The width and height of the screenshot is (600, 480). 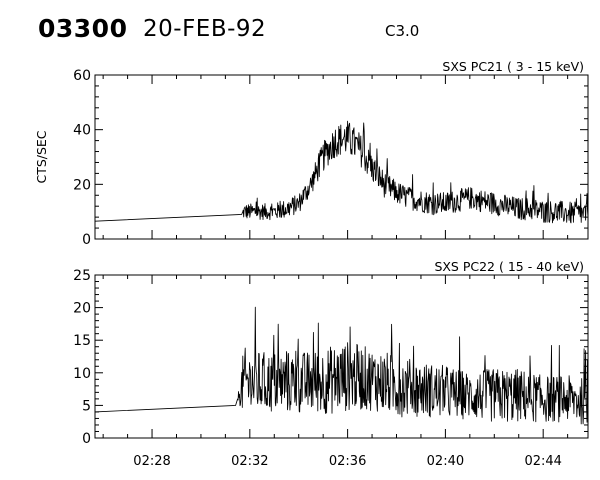 What do you see at coordinates (82, 341) in the screenshot?
I see `y-tick-label: 15` at bounding box center [82, 341].